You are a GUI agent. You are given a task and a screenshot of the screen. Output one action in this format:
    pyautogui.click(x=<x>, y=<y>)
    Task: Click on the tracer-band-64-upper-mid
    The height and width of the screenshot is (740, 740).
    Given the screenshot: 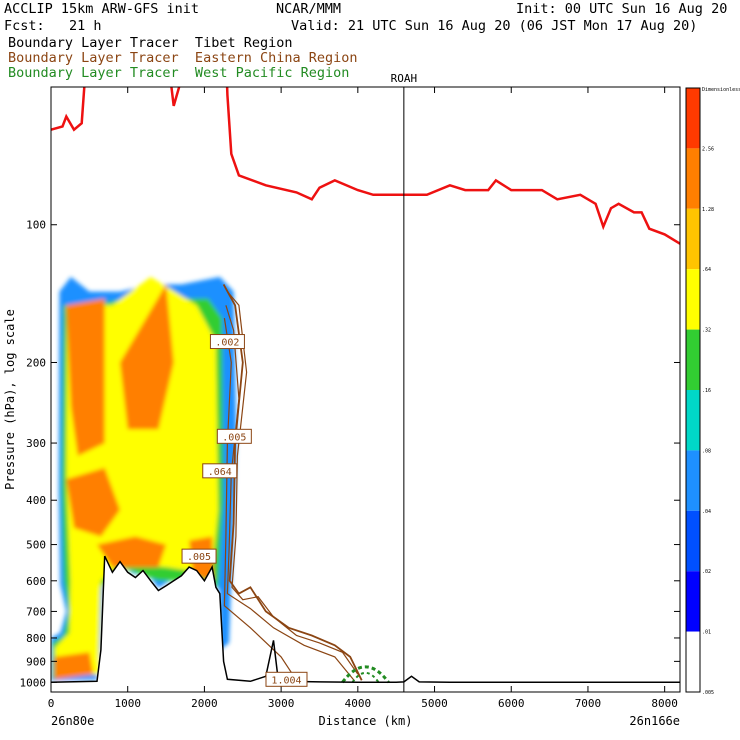 What is the action you would take?
    pyautogui.click(x=147, y=357)
    